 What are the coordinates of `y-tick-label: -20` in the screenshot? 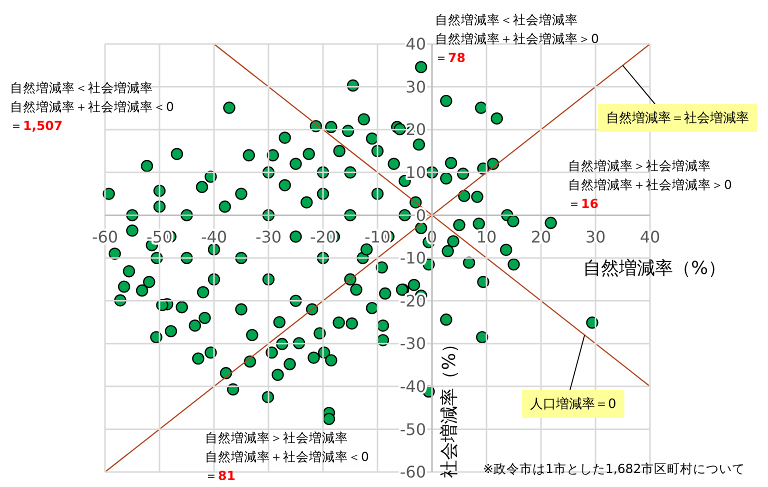 It's located at (413, 300).